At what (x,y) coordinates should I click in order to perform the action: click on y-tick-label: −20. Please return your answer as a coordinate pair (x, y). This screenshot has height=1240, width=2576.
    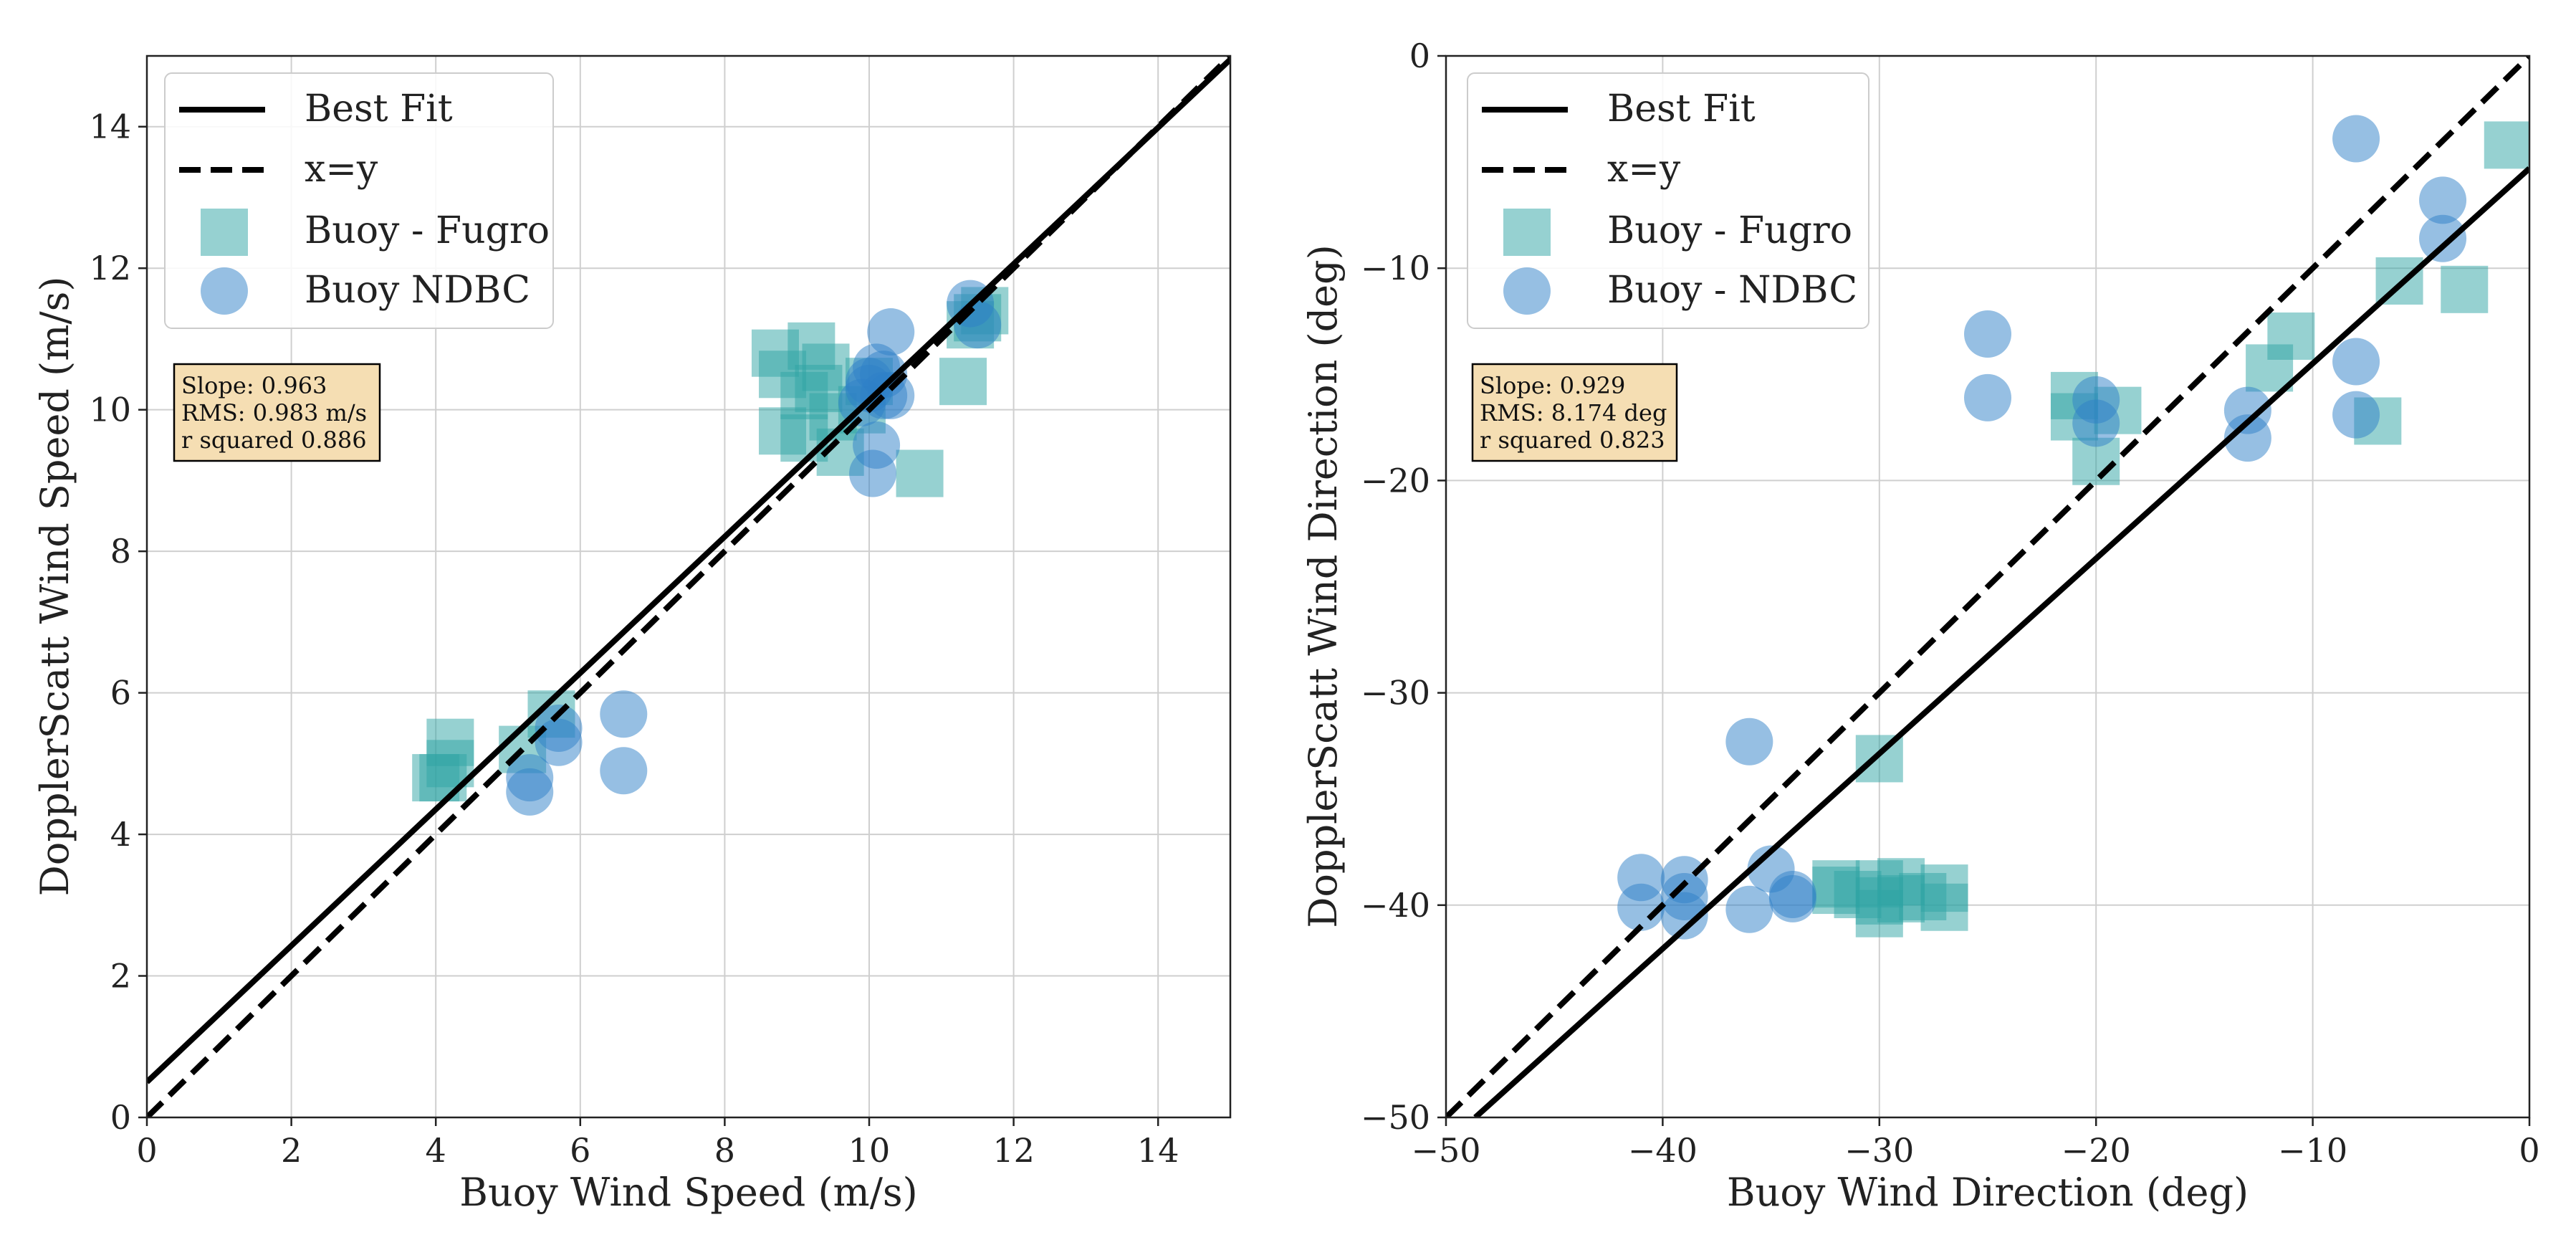
    Looking at the image, I should click on (1395, 480).